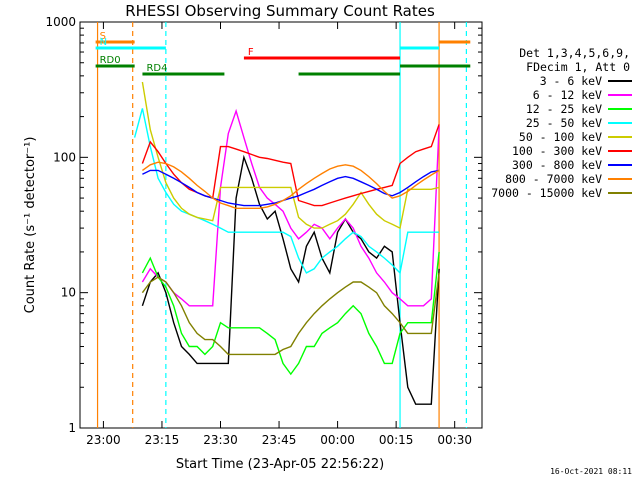  What do you see at coordinates (64, 157) in the screenshot?
I see `y-tick-label: 100` at bounding box center [64, 157].